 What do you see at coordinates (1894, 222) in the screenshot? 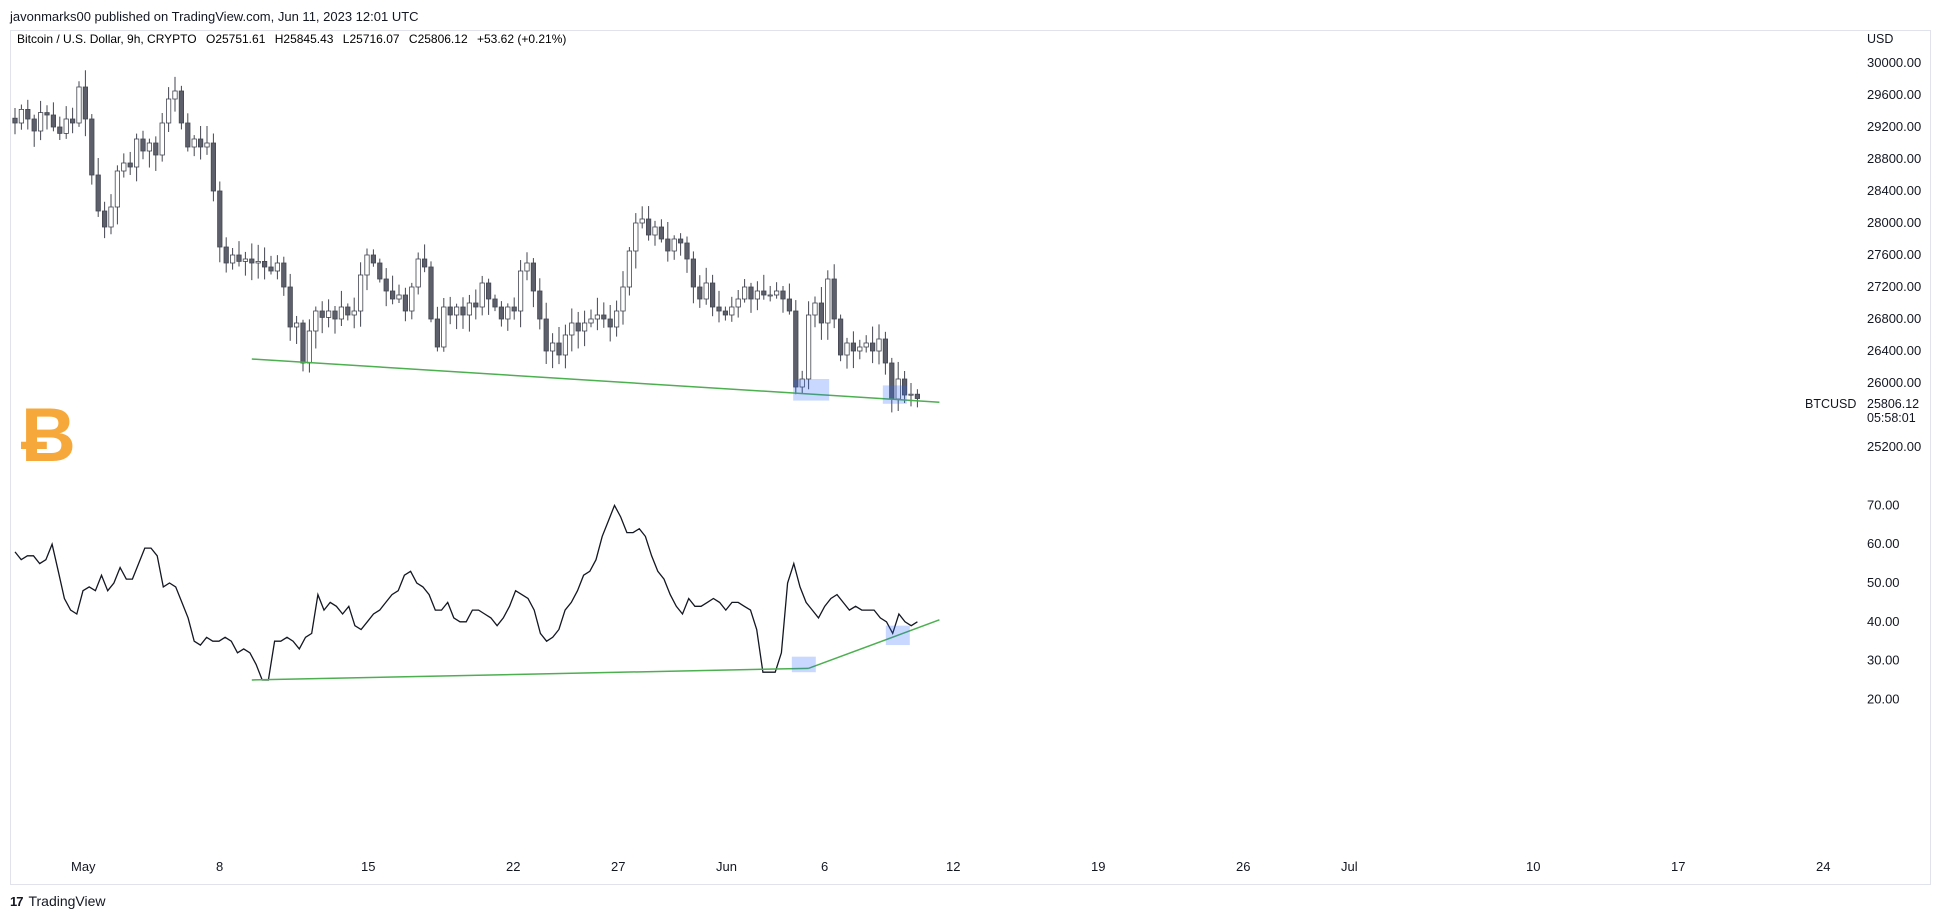
I see `price-tick-label: 28000.00` at bounding box center [1894, 222].